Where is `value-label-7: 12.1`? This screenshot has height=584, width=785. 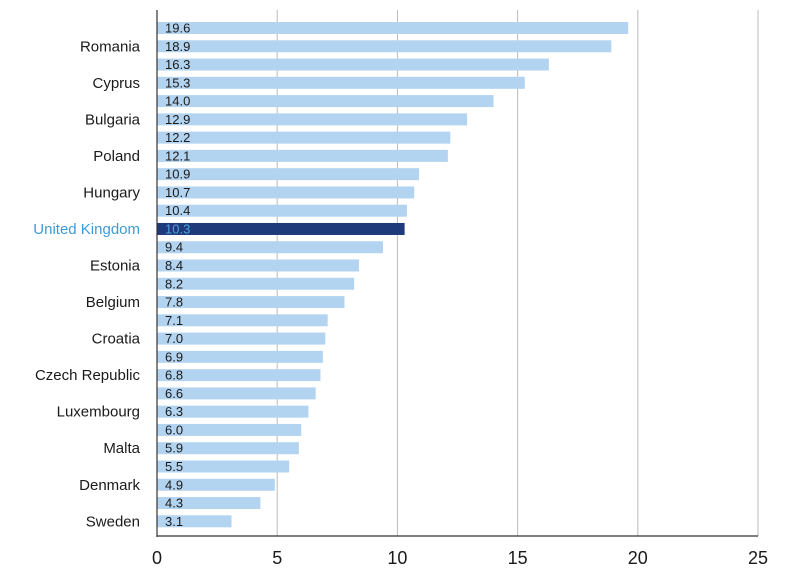
value-label-7: 12.1 is located at coordinates (177, 155).